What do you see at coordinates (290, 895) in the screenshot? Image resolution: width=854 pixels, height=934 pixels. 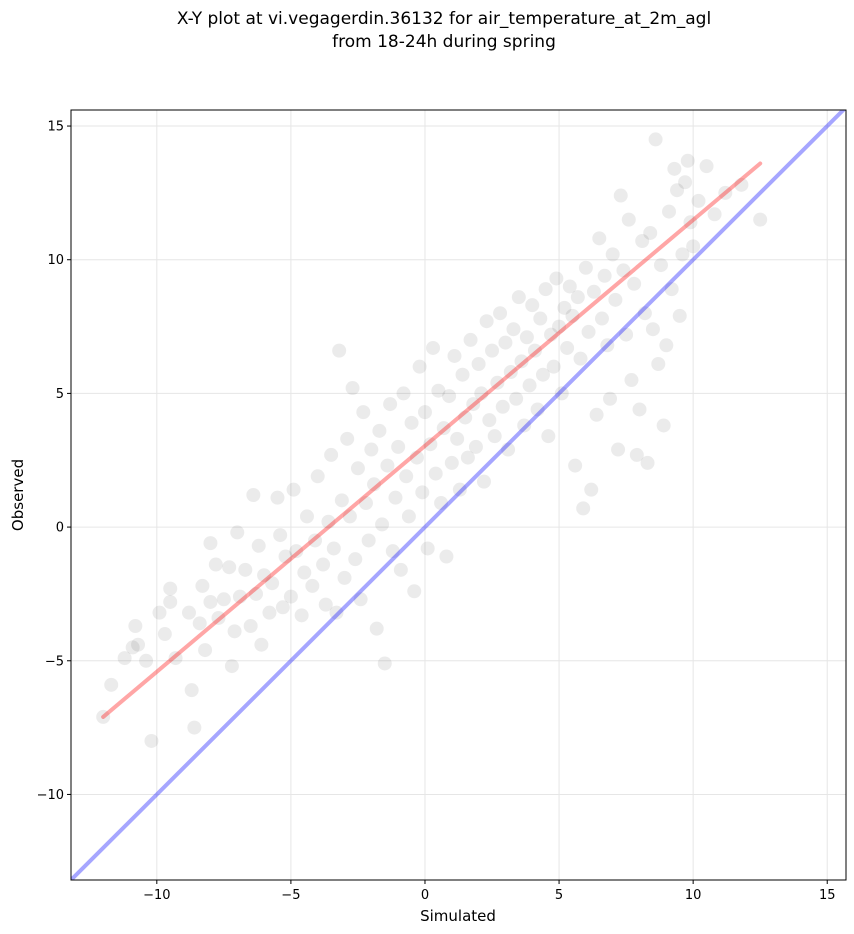 I see `x-tick-label: −5` at bounding box center [290, 895].